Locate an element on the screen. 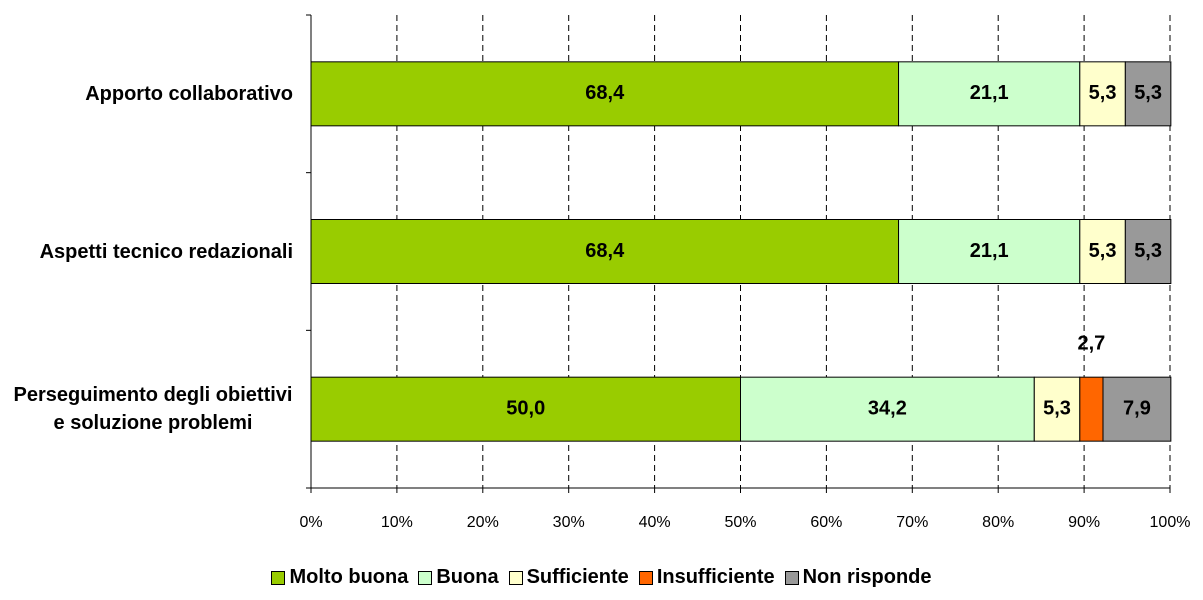 The image size is (1203, 600). category-text: Aspetti tecnico redazionali is located at coordinates (166, 251).